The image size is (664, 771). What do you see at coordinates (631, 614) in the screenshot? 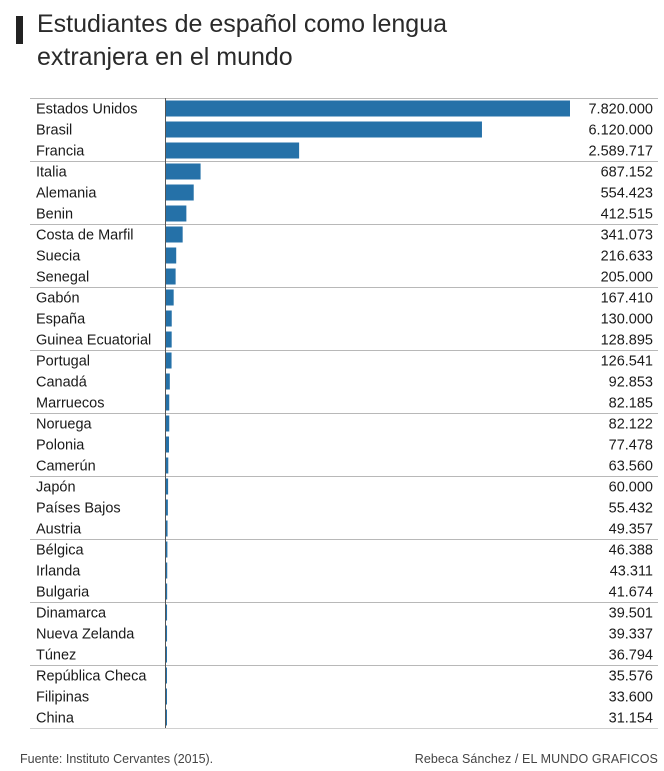
I see `value-label: 39.501` at bounding box center [631, 614].